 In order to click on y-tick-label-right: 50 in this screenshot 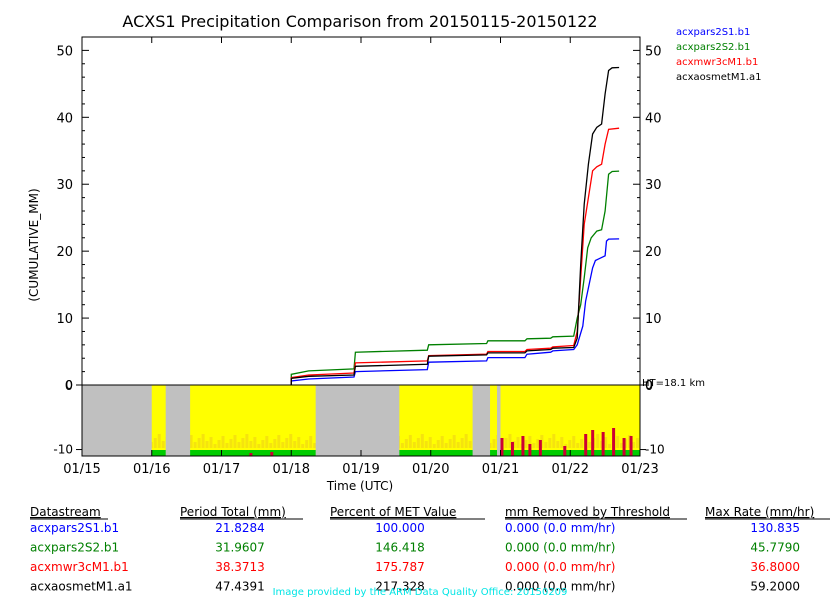, I will do `click(653, 51)`.